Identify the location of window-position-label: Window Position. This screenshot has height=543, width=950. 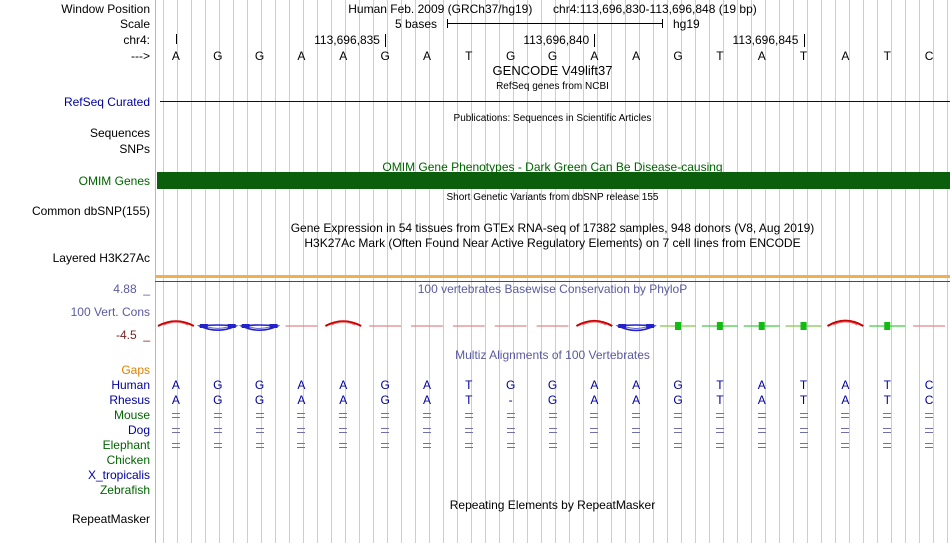
(105, 9).